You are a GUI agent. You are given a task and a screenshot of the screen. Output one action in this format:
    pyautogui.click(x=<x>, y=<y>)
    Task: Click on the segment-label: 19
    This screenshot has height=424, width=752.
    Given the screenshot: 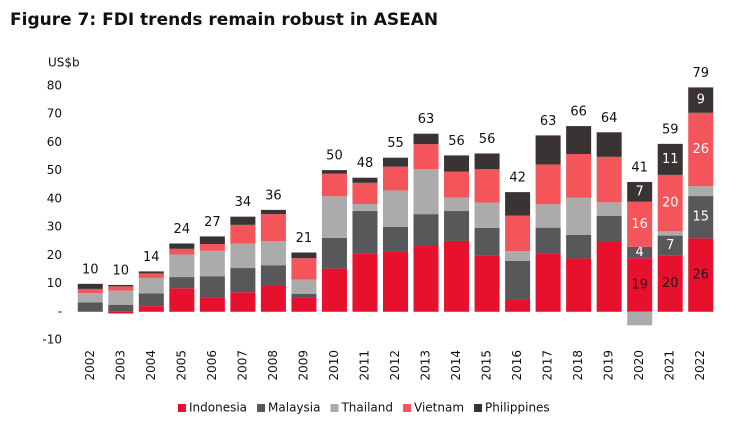 What is the action you would take?
    pyautogui.click(x=639, y=284)
    